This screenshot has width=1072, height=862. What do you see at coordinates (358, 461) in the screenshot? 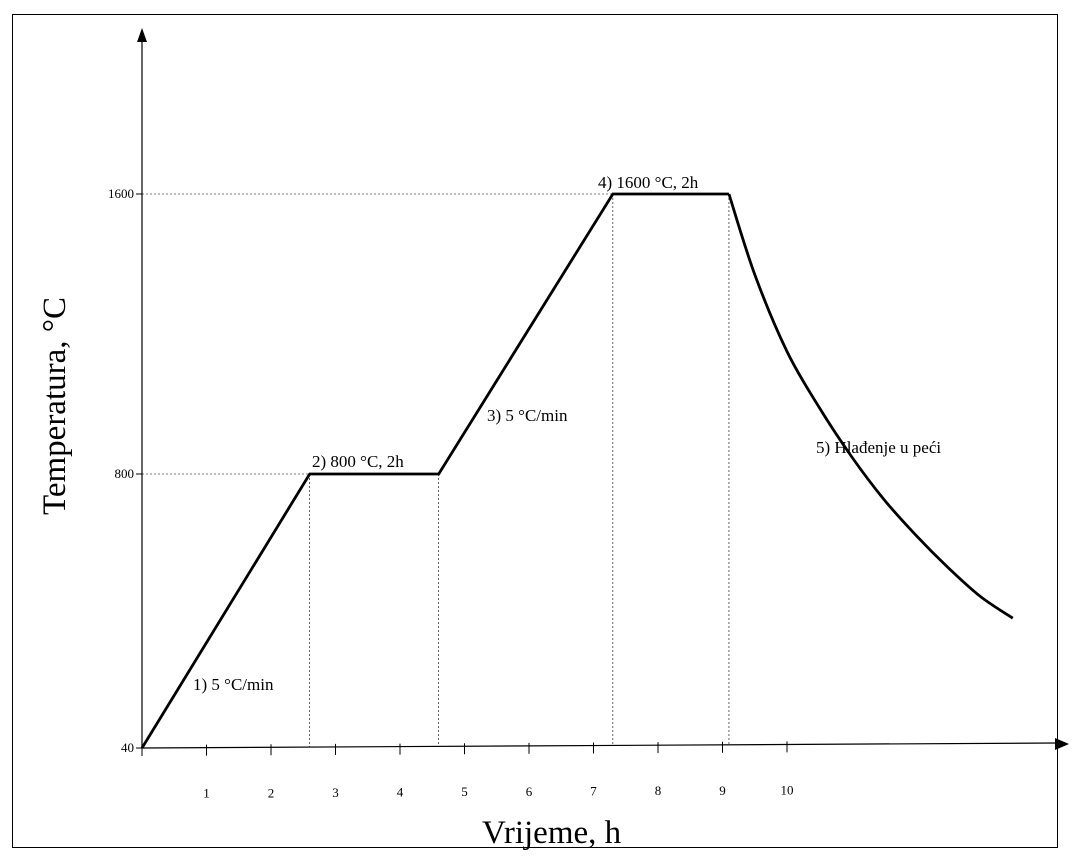
I see `annotation-seg2: 2) 800 °C, 2h` at bounding box center [358, 461].